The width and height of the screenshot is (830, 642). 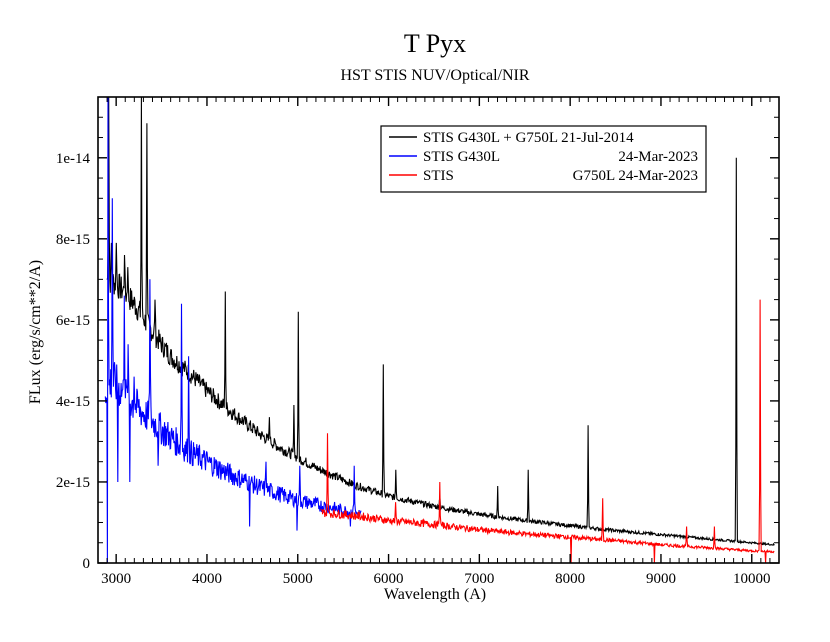 What do you see at coordinates (570, 579) in the screenshot?
I see `x-tick-label: 8000` at bounding box center [570, 579].